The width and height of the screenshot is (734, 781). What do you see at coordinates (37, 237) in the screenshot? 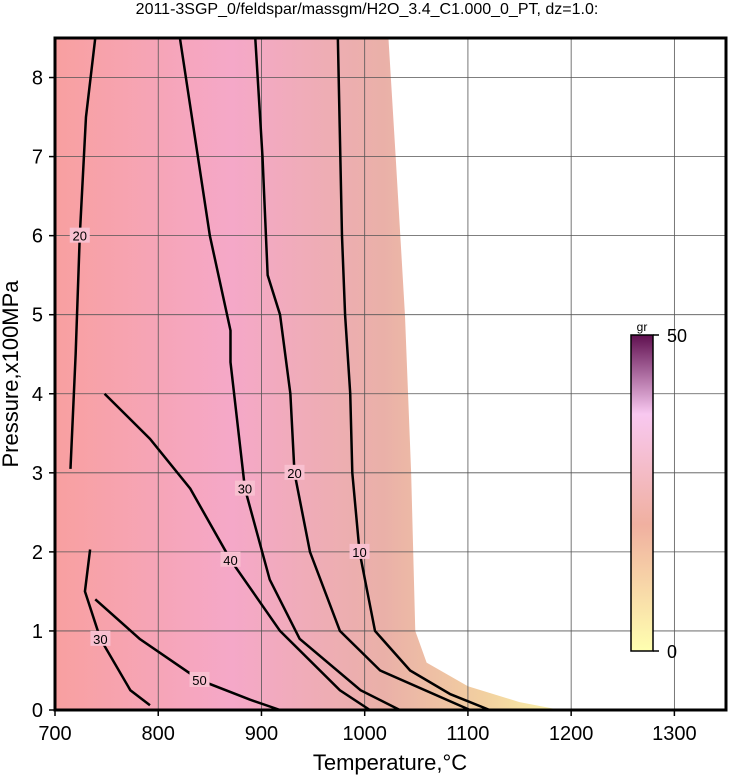
I see `y-tick-label: 6` at bounding box center [37, 237].